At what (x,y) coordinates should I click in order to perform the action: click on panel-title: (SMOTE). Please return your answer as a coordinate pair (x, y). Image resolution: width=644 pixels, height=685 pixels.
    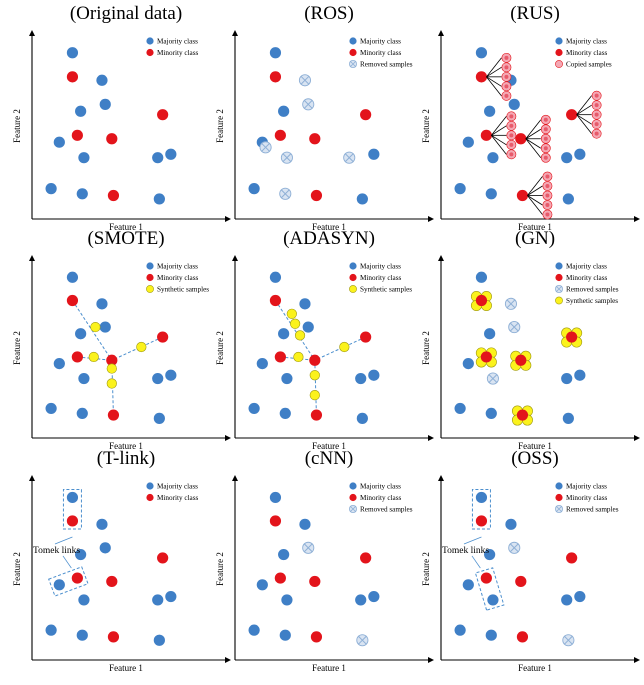
    Looking at the image, I should click on (125, 238).